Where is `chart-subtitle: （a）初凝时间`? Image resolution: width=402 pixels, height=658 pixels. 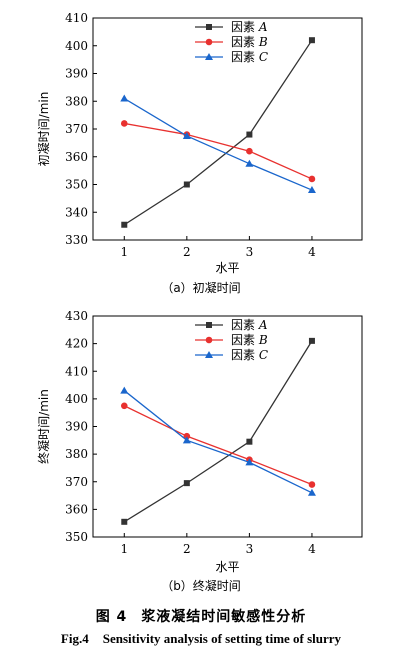
chart-subtitle: （a）初凝时间 is located at coordinates (200, 287).